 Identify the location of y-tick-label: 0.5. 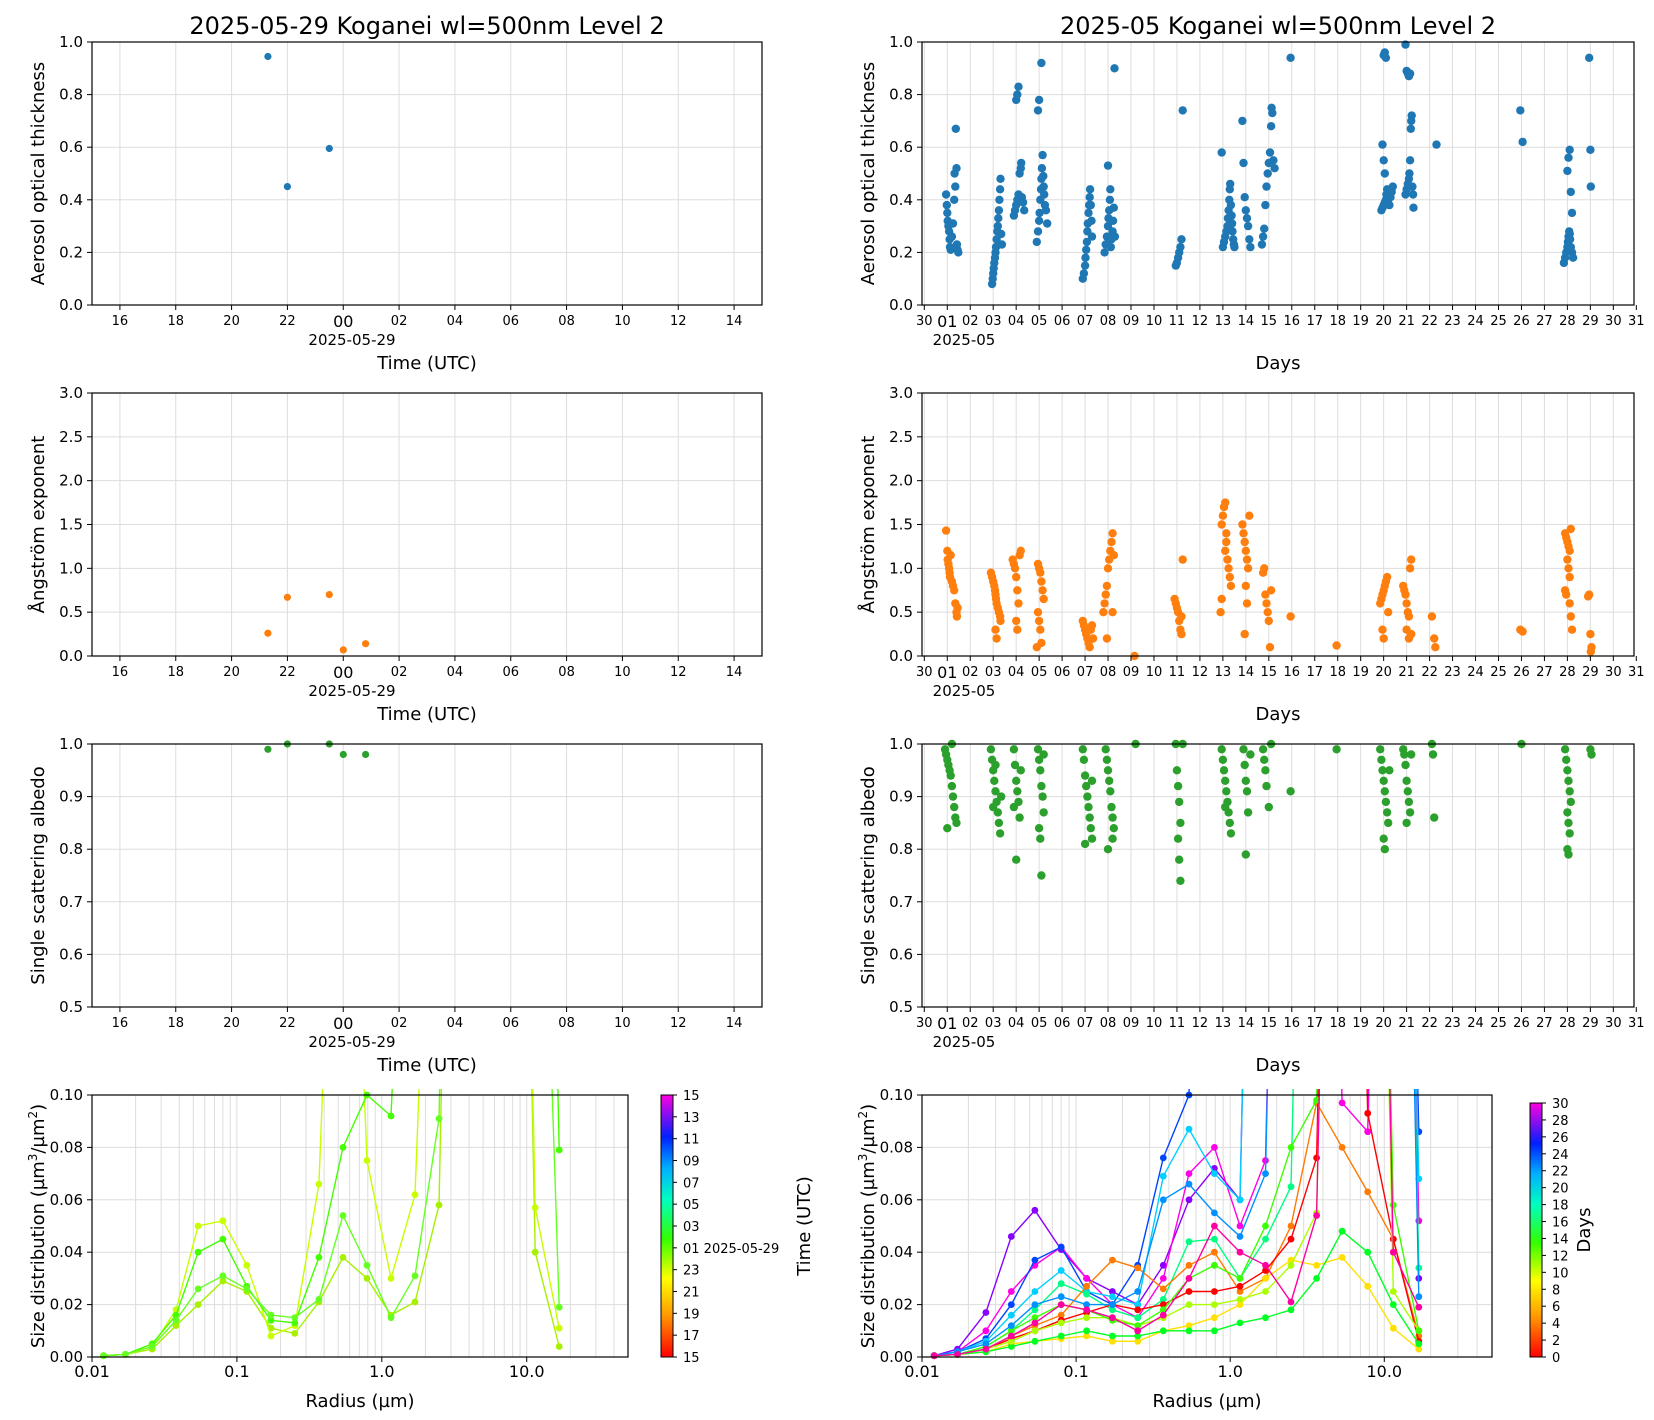
(901, 612).